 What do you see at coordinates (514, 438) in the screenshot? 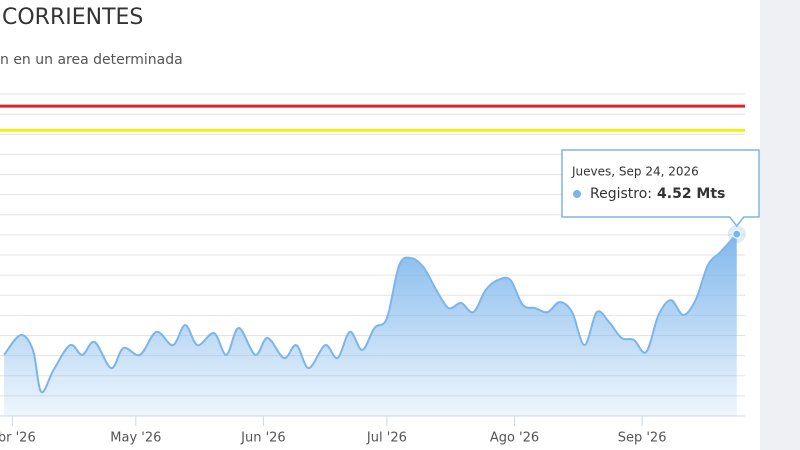
I see `x-tick-label: Ago '26` at bounding box center [514, 438].